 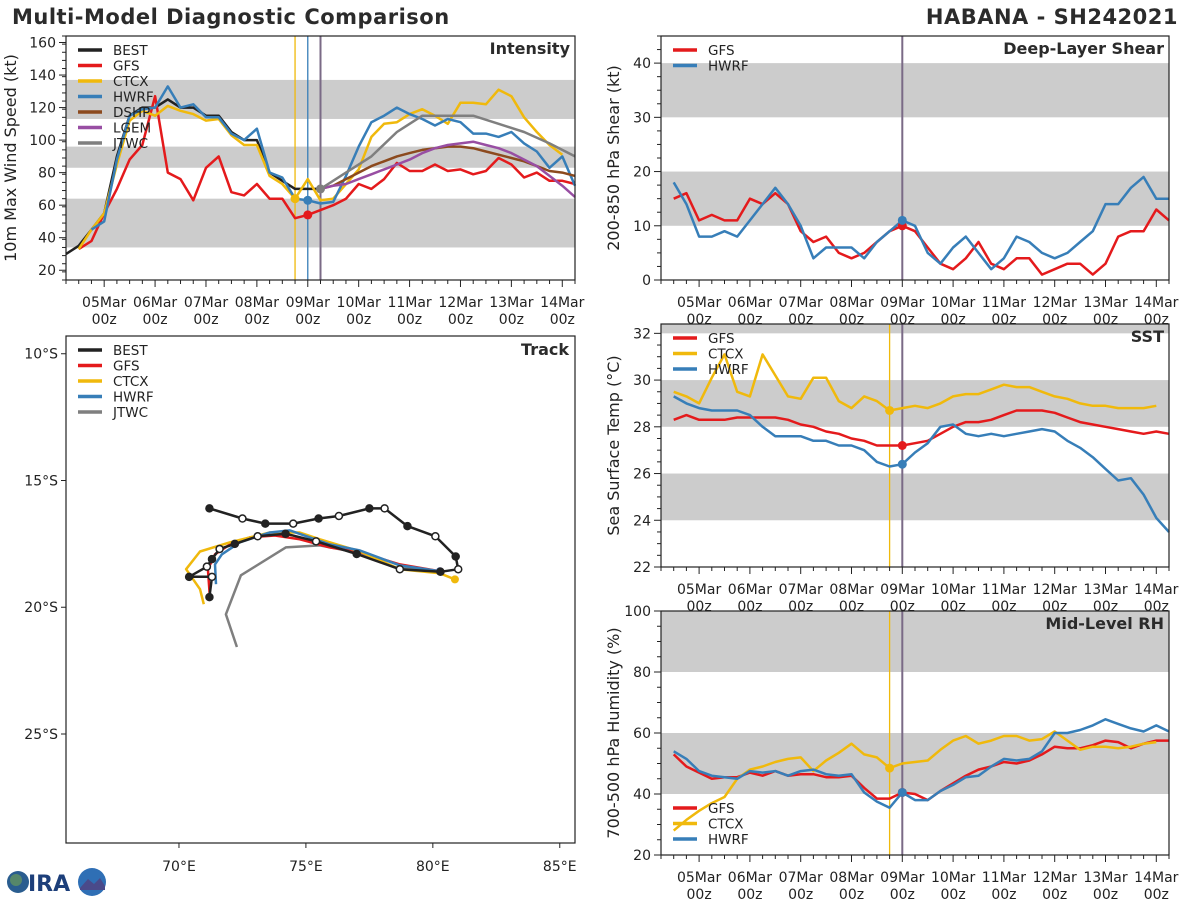 What do you see at coordinates (560, 867) in the screenshot?
I see `lon-tick-label: 85°E` at bounding box center [560, 867].